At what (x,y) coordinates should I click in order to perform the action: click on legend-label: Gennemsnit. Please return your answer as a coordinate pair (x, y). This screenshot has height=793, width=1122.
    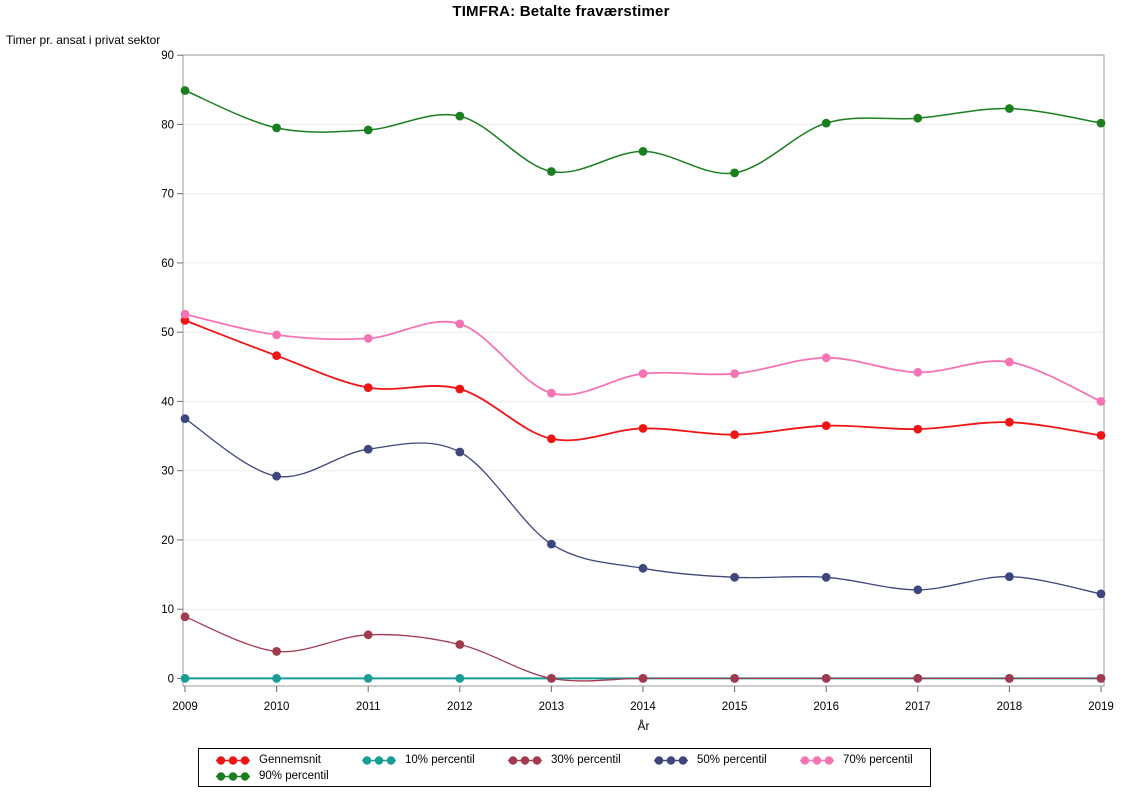
    Looking at the image, I should click on (290, 760).